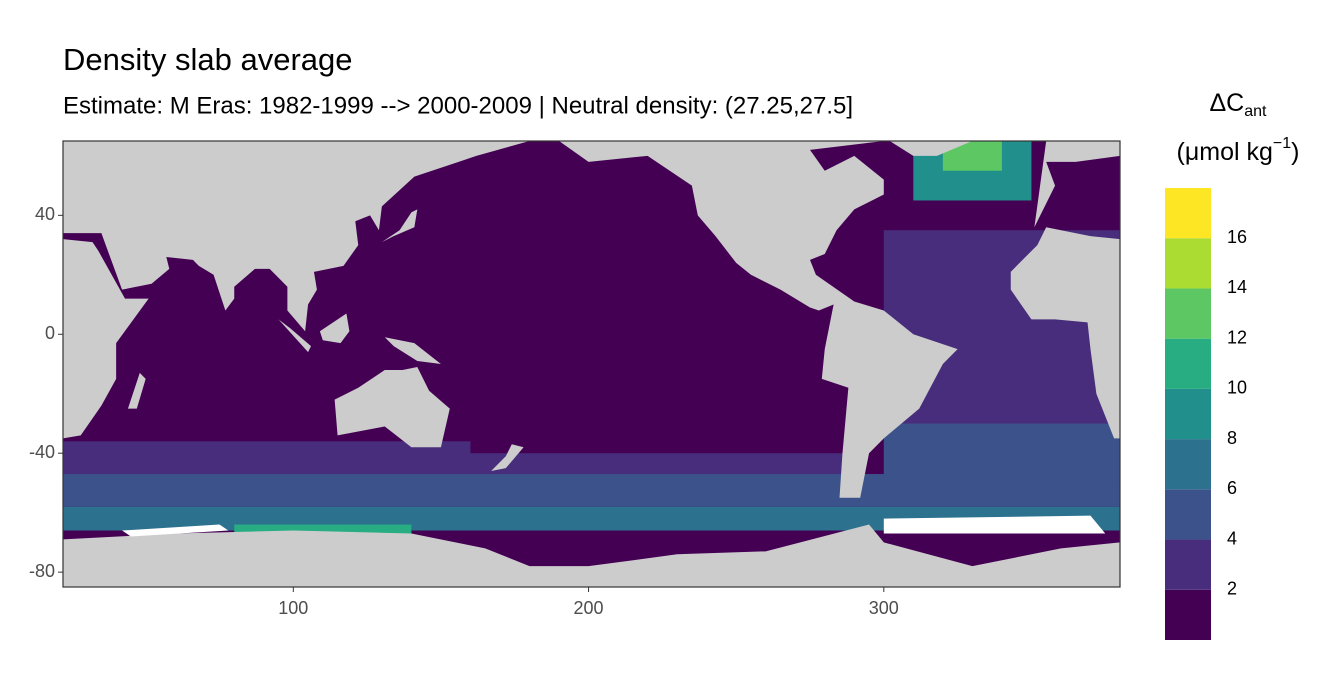 The image size is (1344, 677). I want to click on x-tick-label: 100, so click(293, 608).